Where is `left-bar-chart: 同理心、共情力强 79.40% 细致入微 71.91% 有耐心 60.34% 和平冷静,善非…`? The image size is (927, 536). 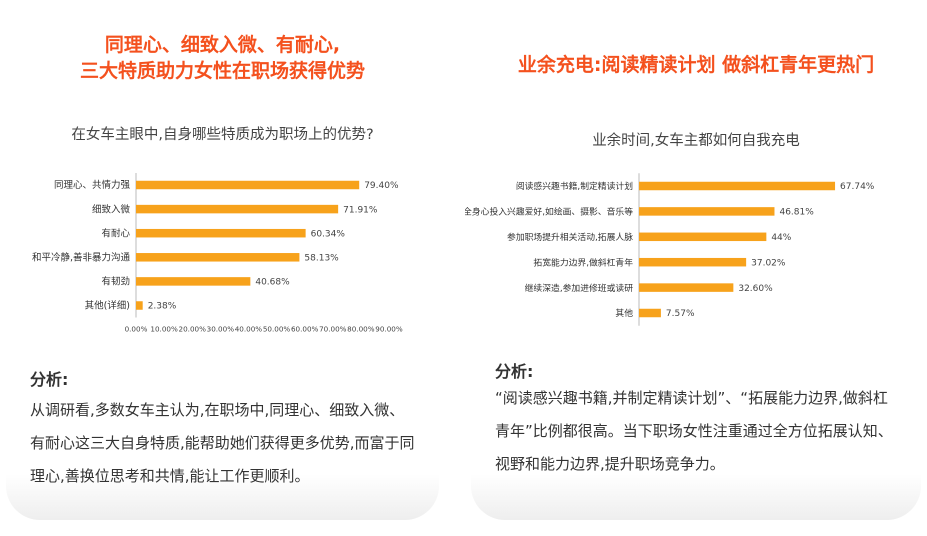
left-bar-chart: 同理心、共情力强 79.40% 细致入微 71.91% 有耐心 60.34% 和平冷静,善非… is located at coordinates (217, 253).